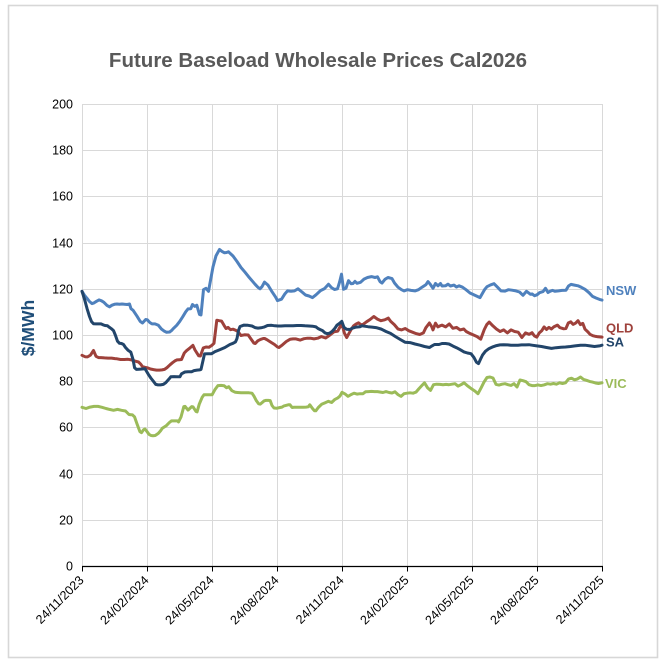 Image resolution: width=661 pixels, height=666 pixels. Describe the element at coordinates (318, 60) in the screenshot. I see `svg-text:Future Baseload Wholesale Pric: Future Baseload Wholesale Prices Cal2026` at that location.